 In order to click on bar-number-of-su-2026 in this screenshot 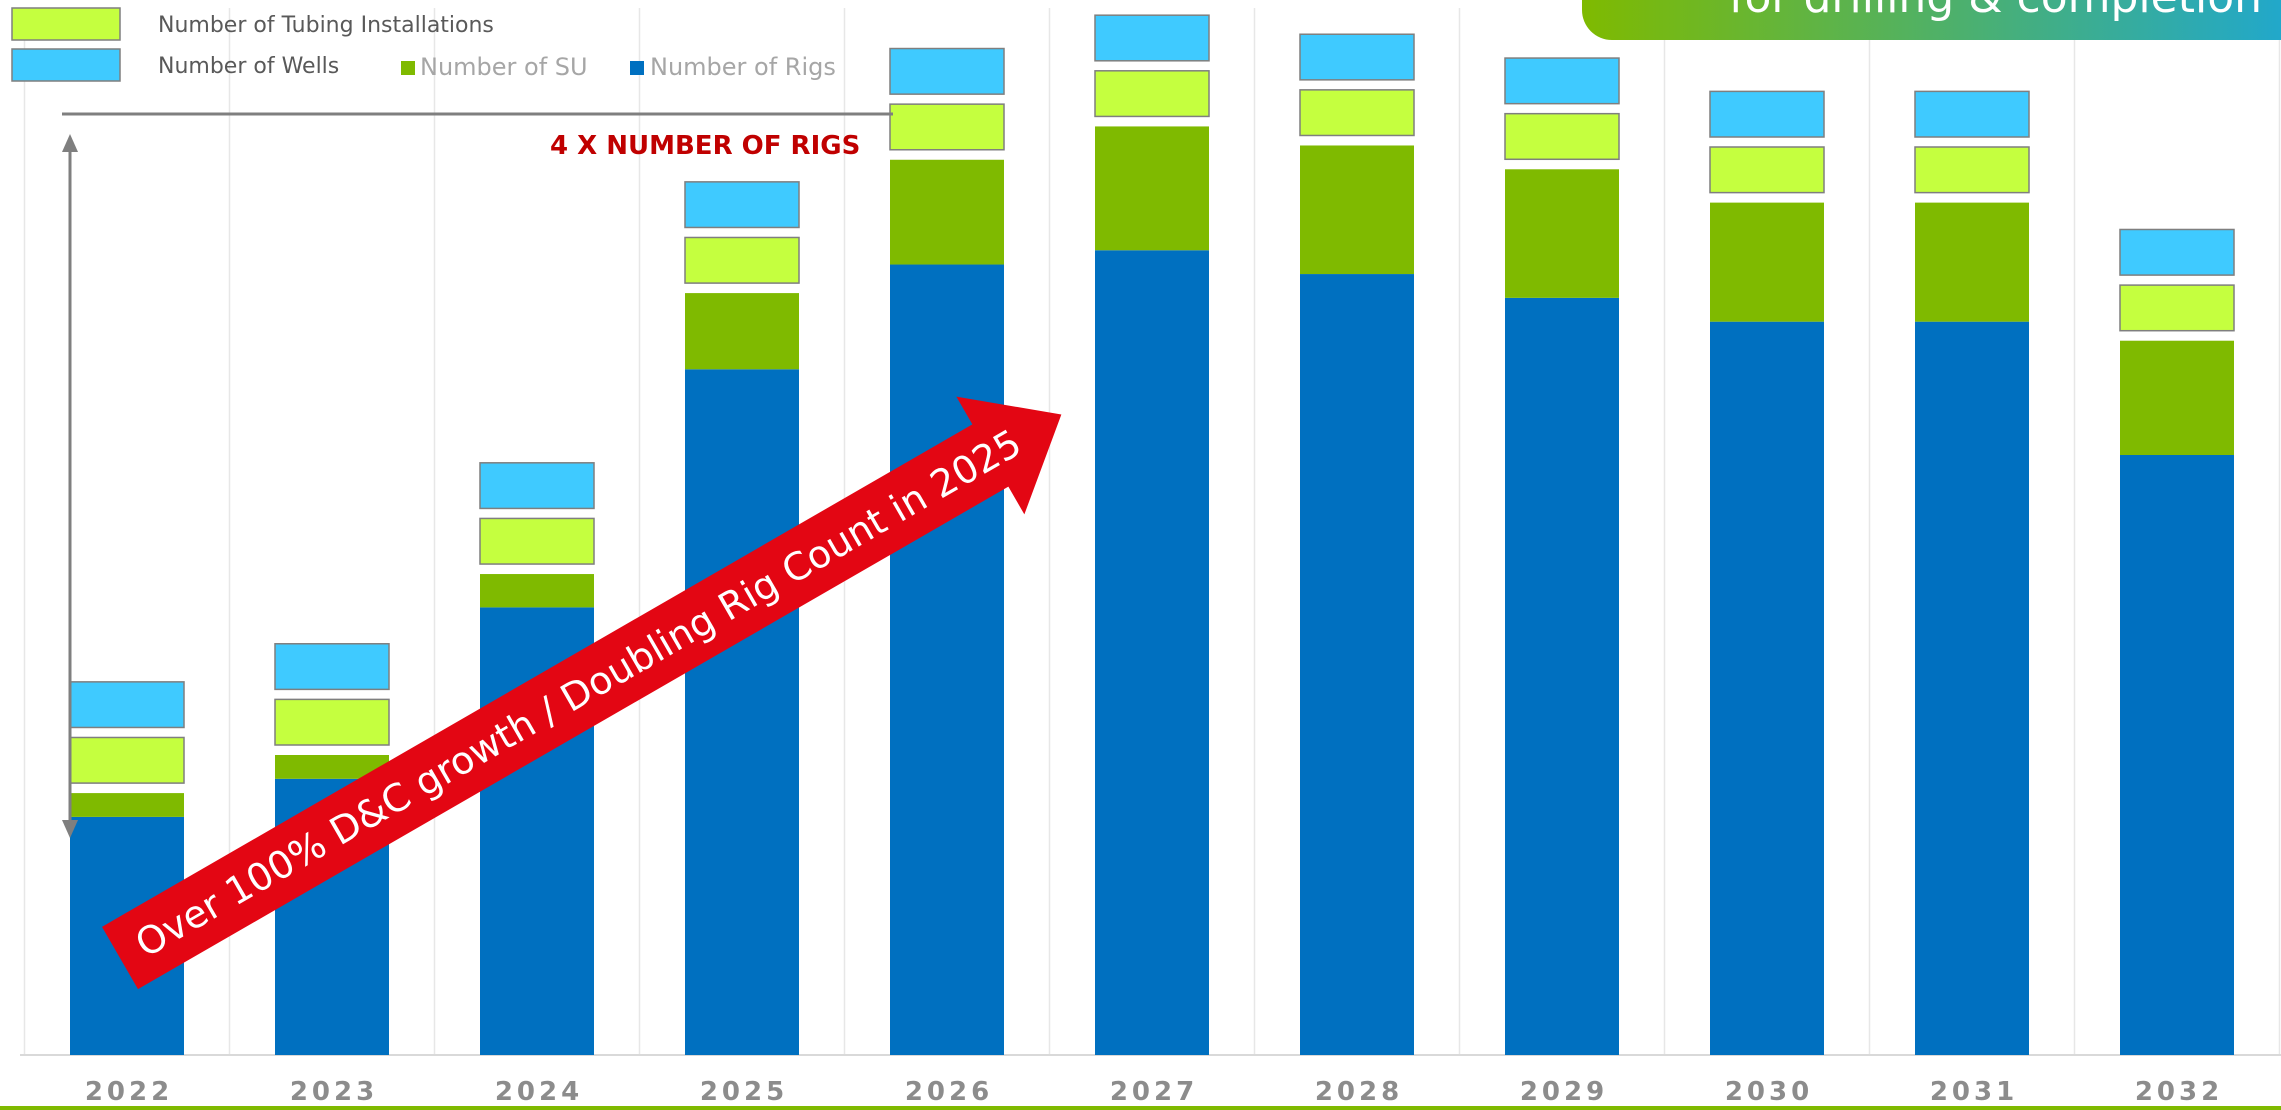, I will do `click(947, 212)`.